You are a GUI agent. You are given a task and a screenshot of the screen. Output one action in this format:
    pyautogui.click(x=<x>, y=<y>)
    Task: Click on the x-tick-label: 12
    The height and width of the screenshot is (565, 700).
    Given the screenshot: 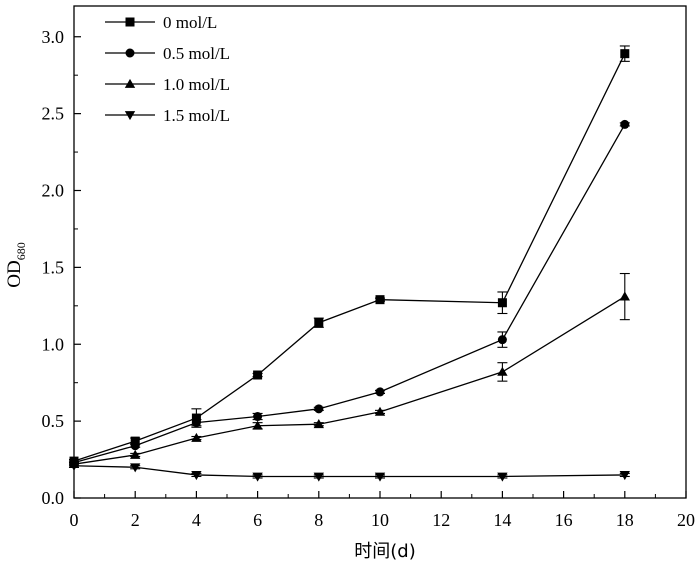 What is the action you would take?
    pyautogui.click(x=441, y=520)
    